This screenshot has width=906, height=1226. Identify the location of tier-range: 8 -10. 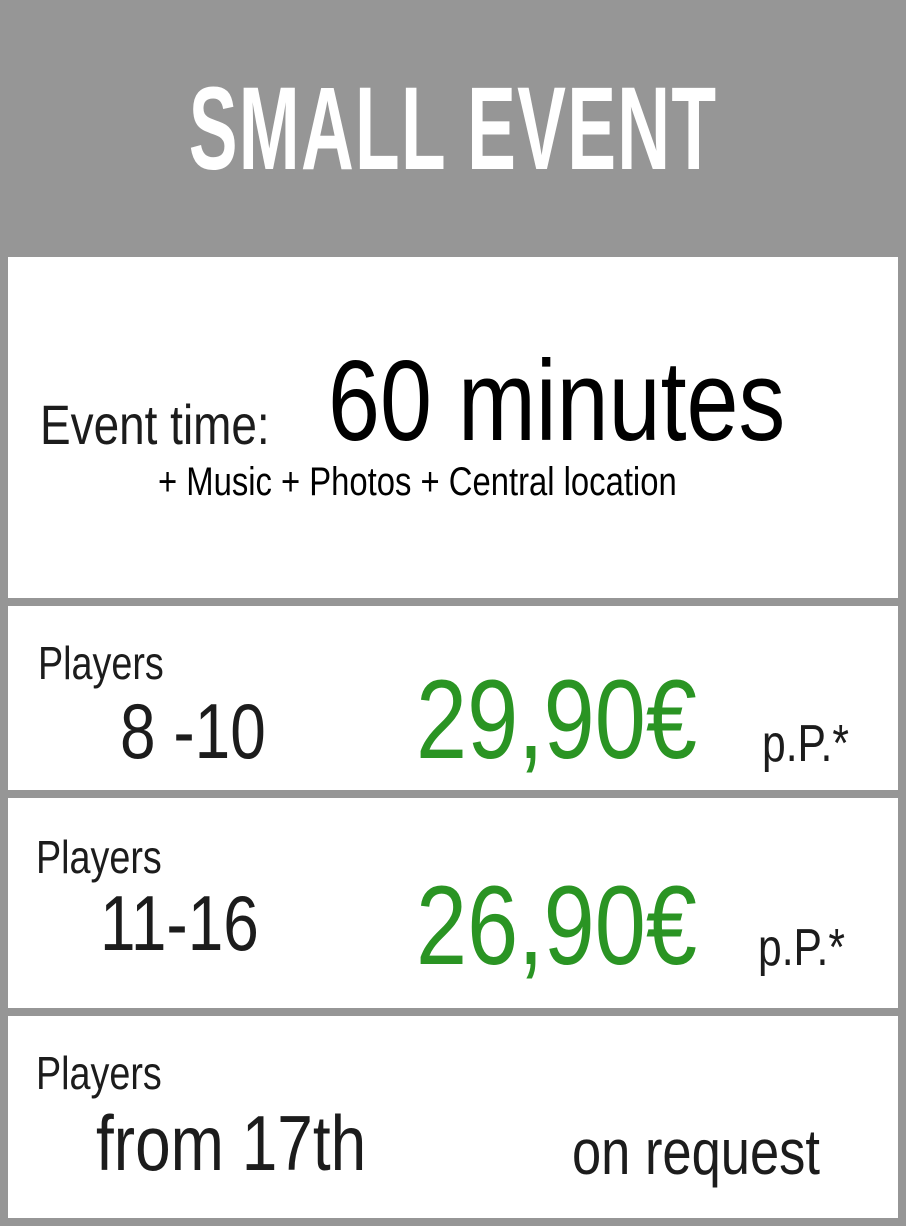
(193, 731).